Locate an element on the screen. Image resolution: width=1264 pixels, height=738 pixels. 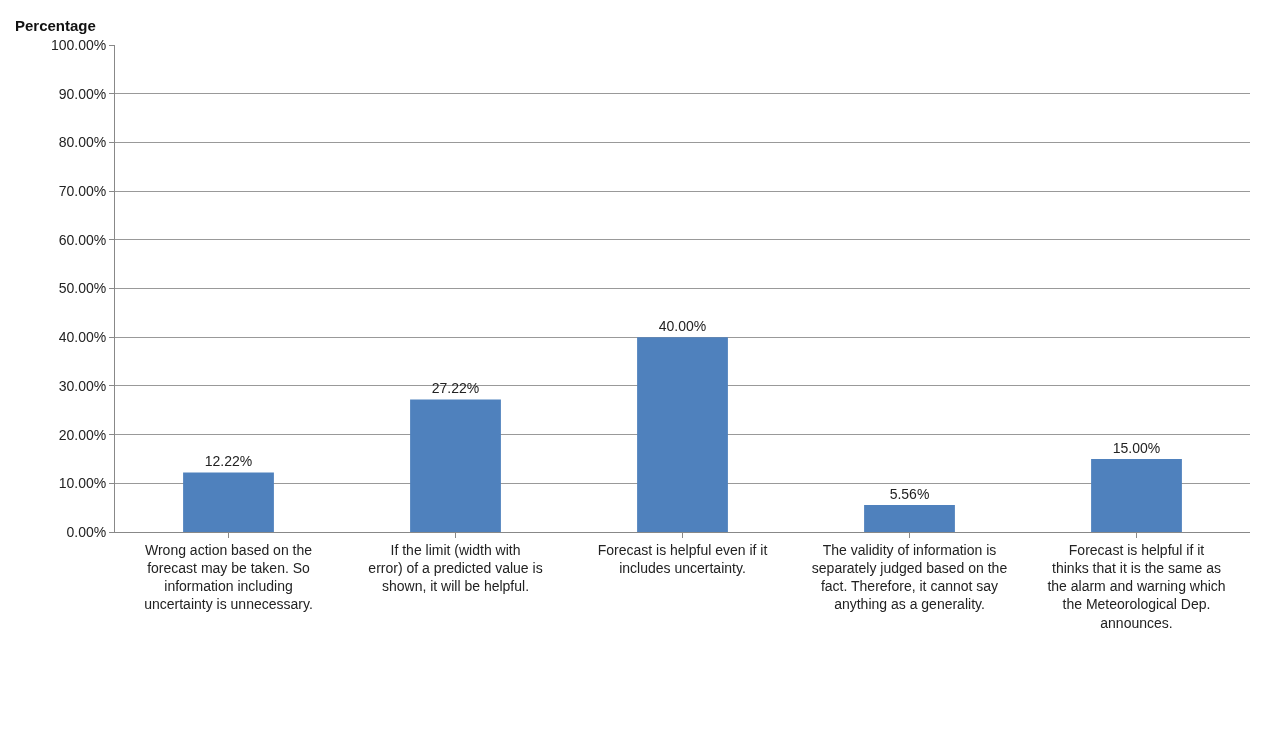
y-tick-label: 10.00% is located at coordinates (82, 483).